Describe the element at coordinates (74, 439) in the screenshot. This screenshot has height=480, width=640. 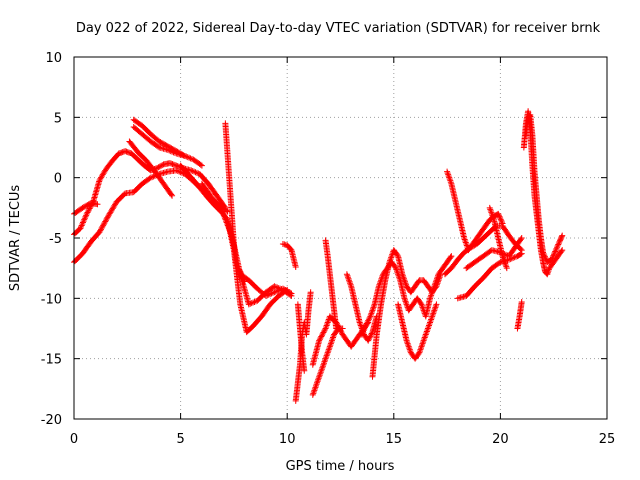
I see `x-tick-label: 0` at that location.